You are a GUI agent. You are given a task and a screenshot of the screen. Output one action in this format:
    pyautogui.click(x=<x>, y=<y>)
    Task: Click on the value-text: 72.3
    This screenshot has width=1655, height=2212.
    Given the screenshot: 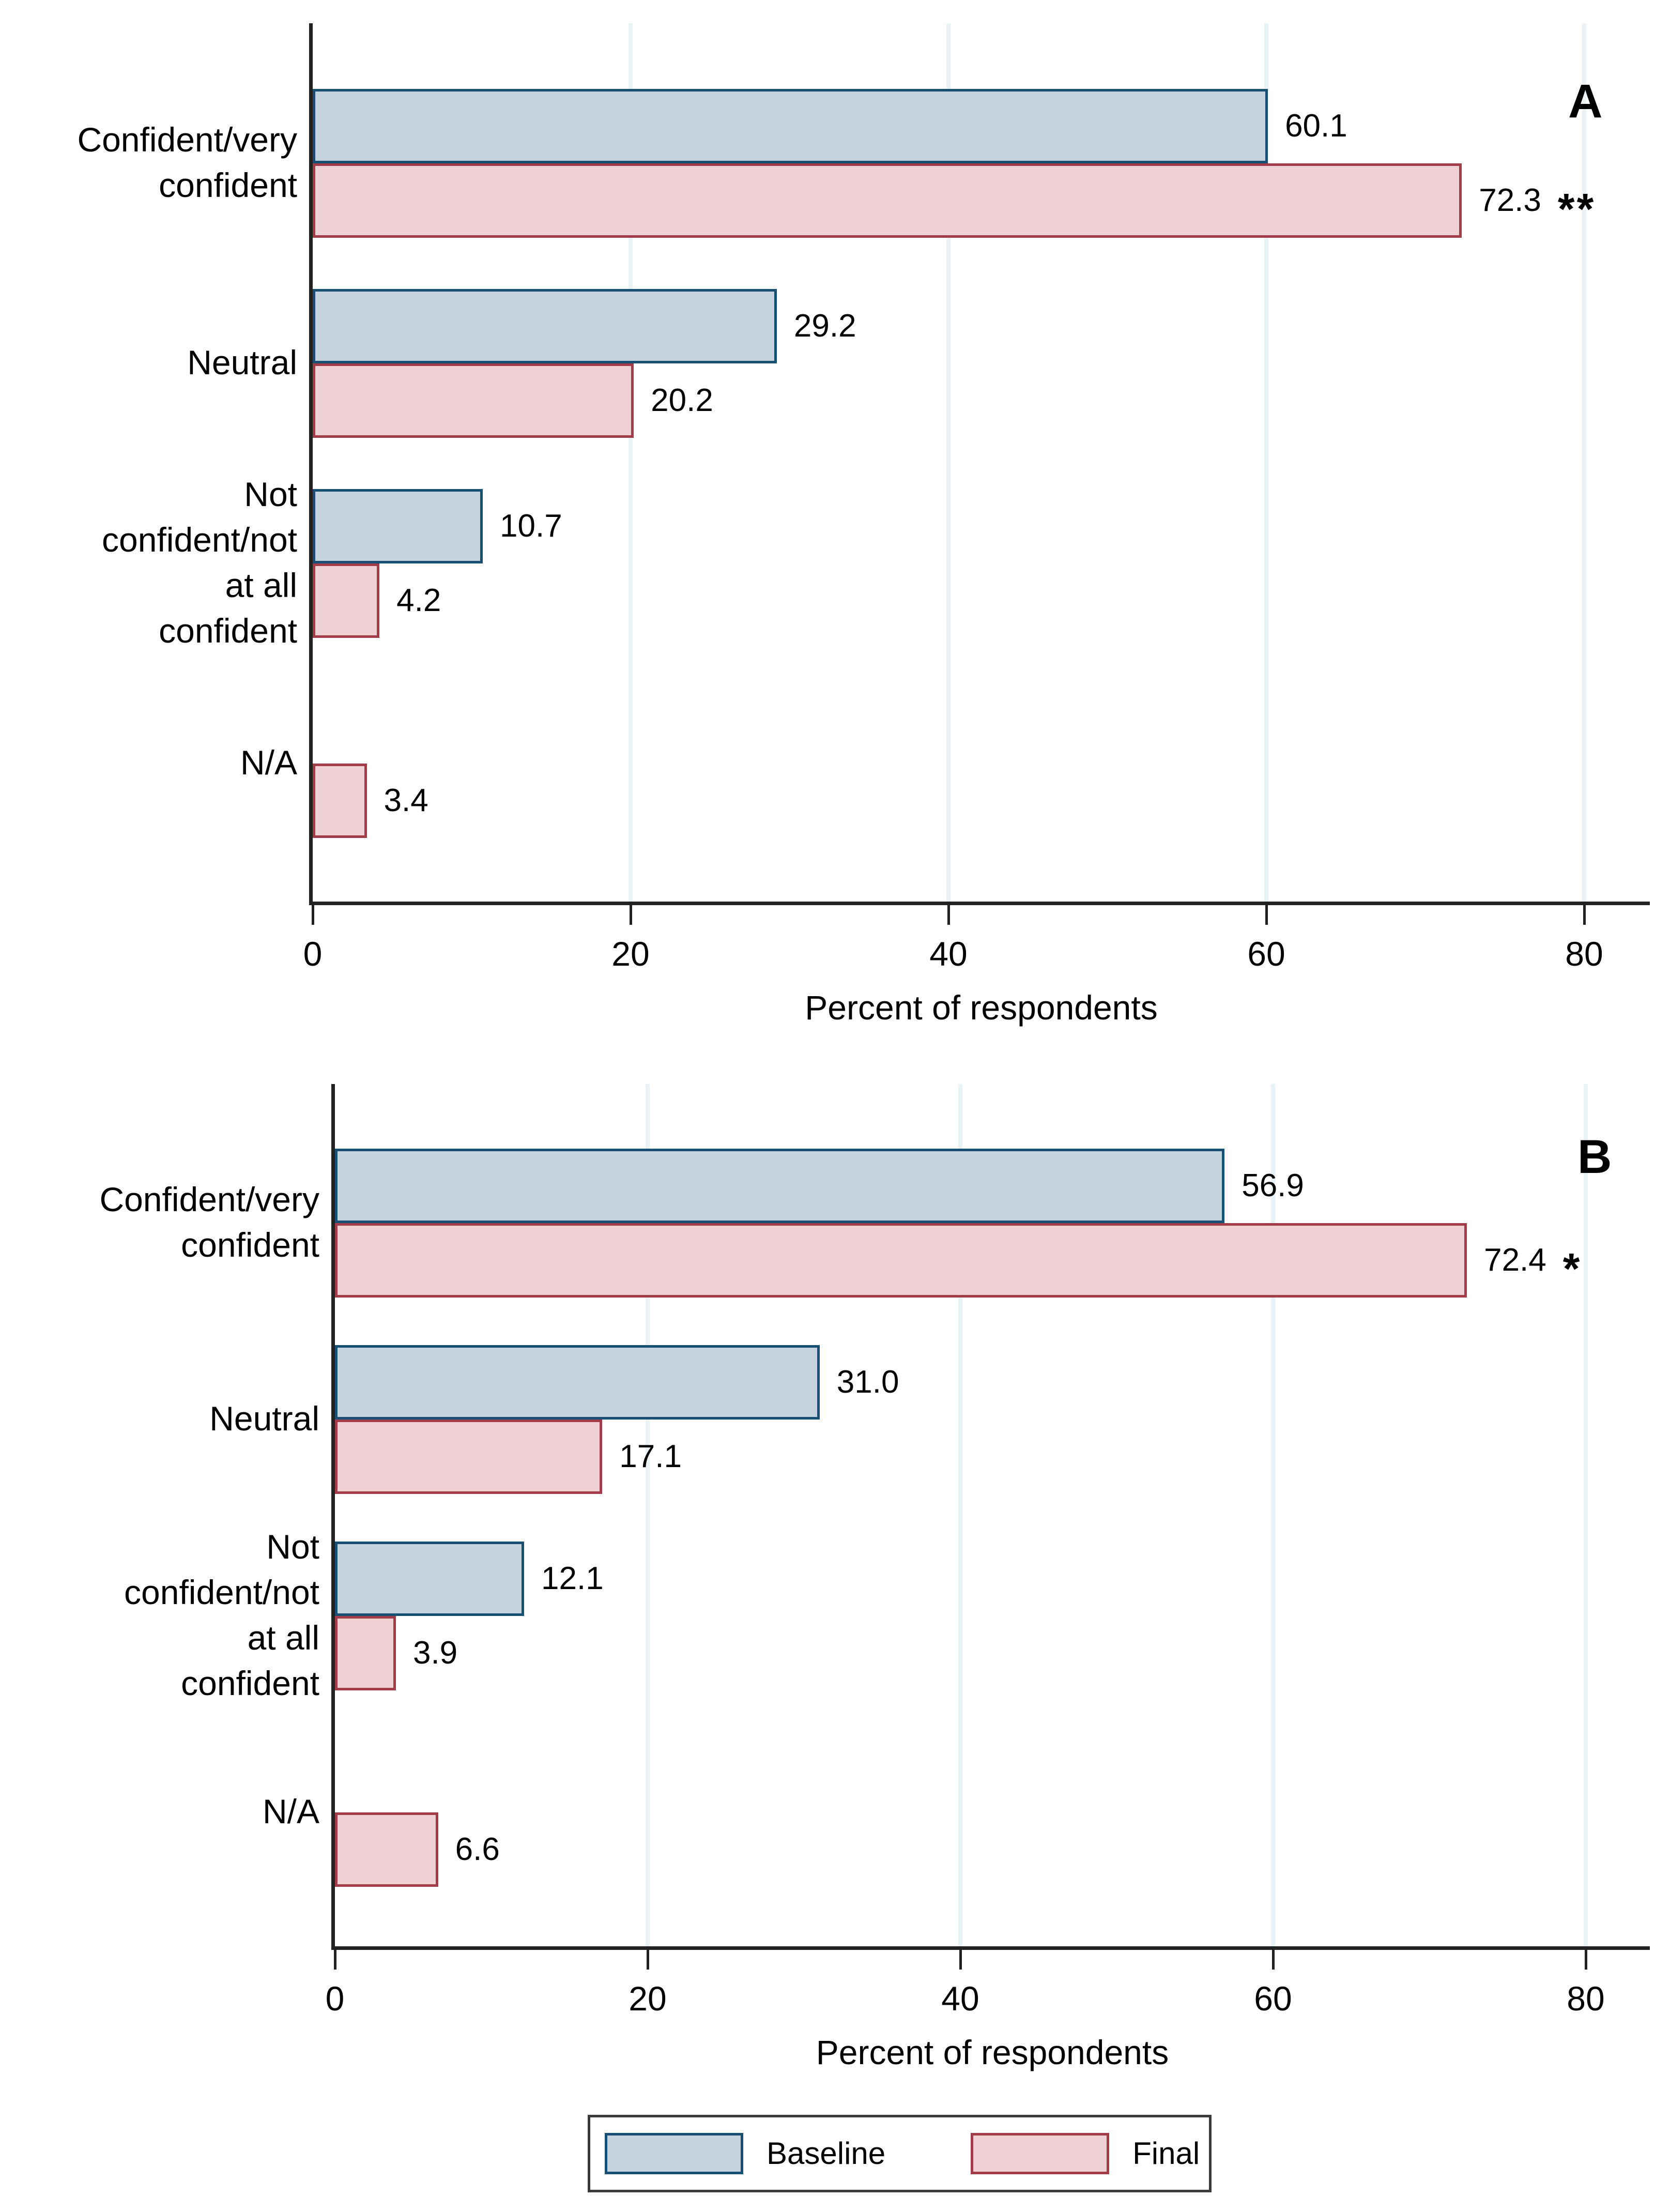 What is the action you would take?
    pyautogui.click(x=1510, y=200)
    